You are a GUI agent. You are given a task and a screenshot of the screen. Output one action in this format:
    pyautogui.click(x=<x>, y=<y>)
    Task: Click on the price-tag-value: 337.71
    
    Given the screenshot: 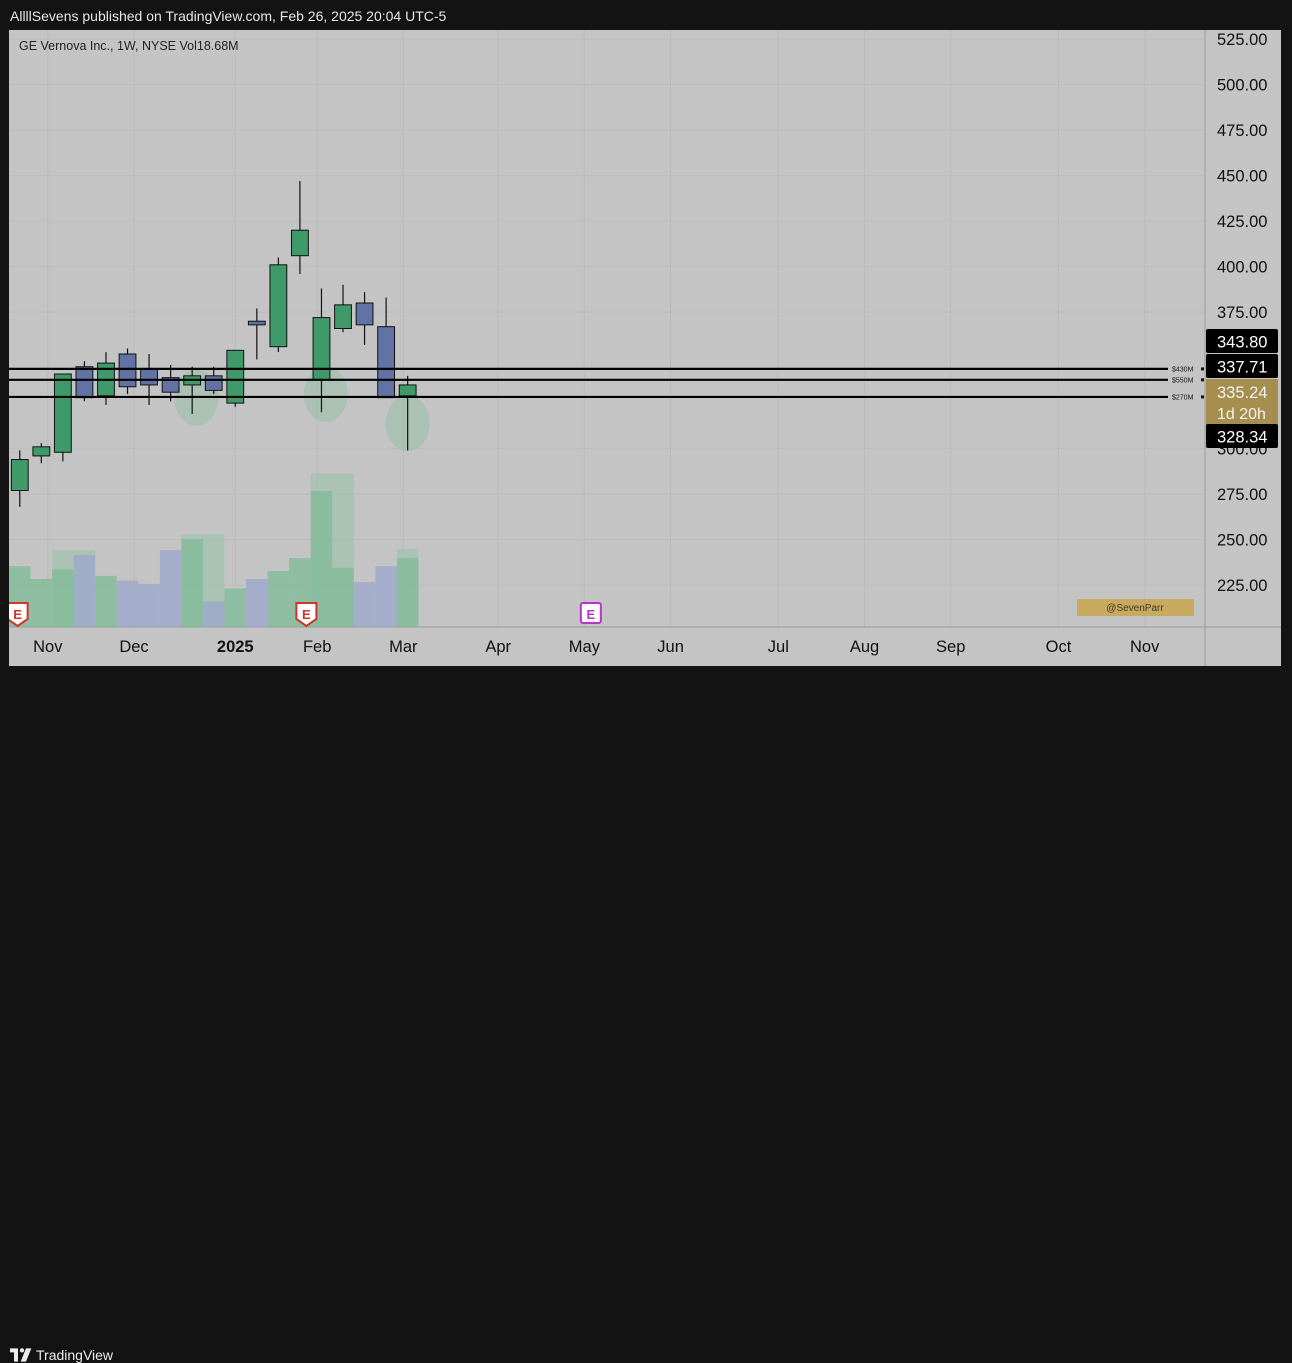 What is the action you would take?
    pyautogui.click(x=1242, y=368)
    